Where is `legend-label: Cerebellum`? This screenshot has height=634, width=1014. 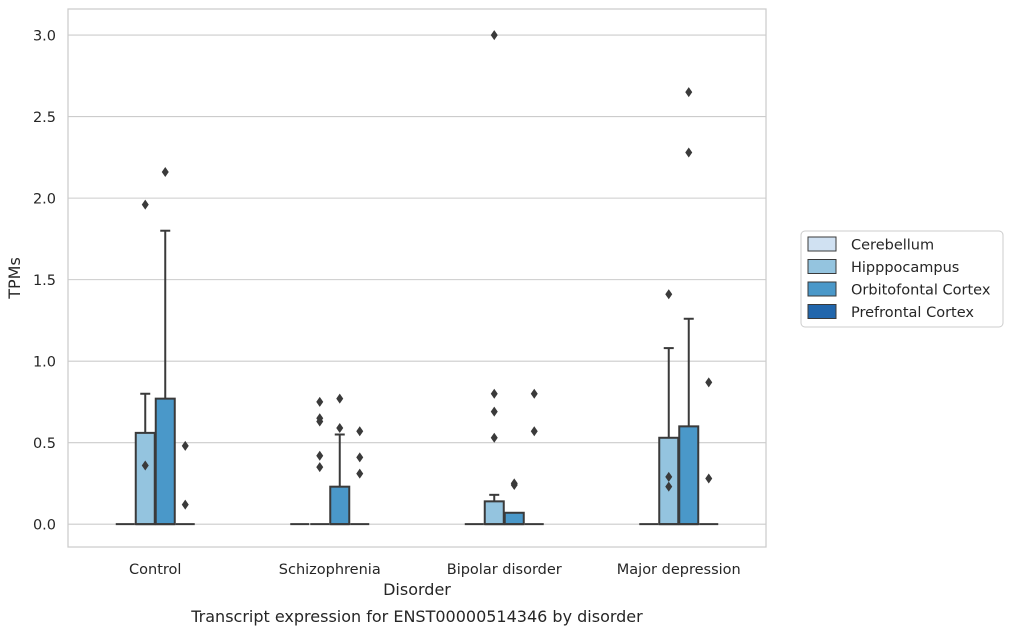 legend-label: Cerebellum is located at coordinates (892, 246).